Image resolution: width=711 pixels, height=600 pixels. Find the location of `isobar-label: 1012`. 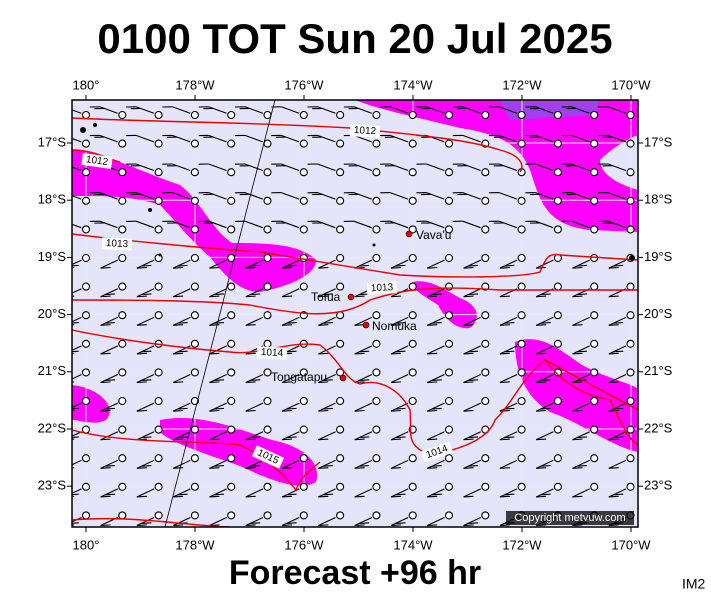

isobar-label: 1012 is located at coordinates (97, 161).